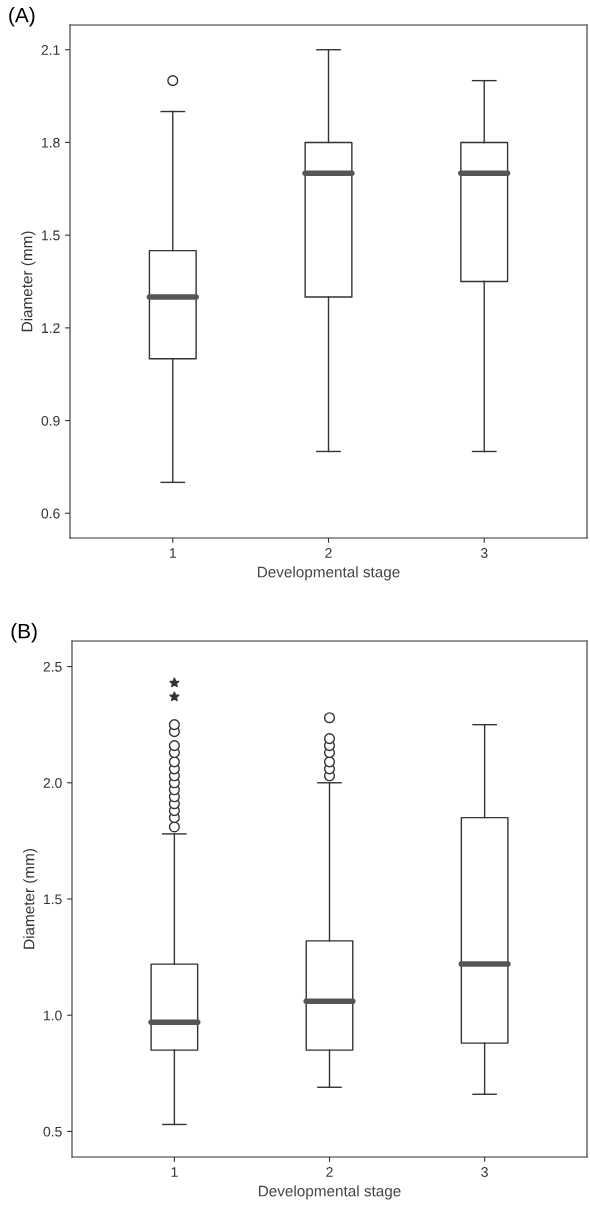  Describe the element at coordinates (22, 17) in the screenshot. I see `chart-title: (A)` at that location.